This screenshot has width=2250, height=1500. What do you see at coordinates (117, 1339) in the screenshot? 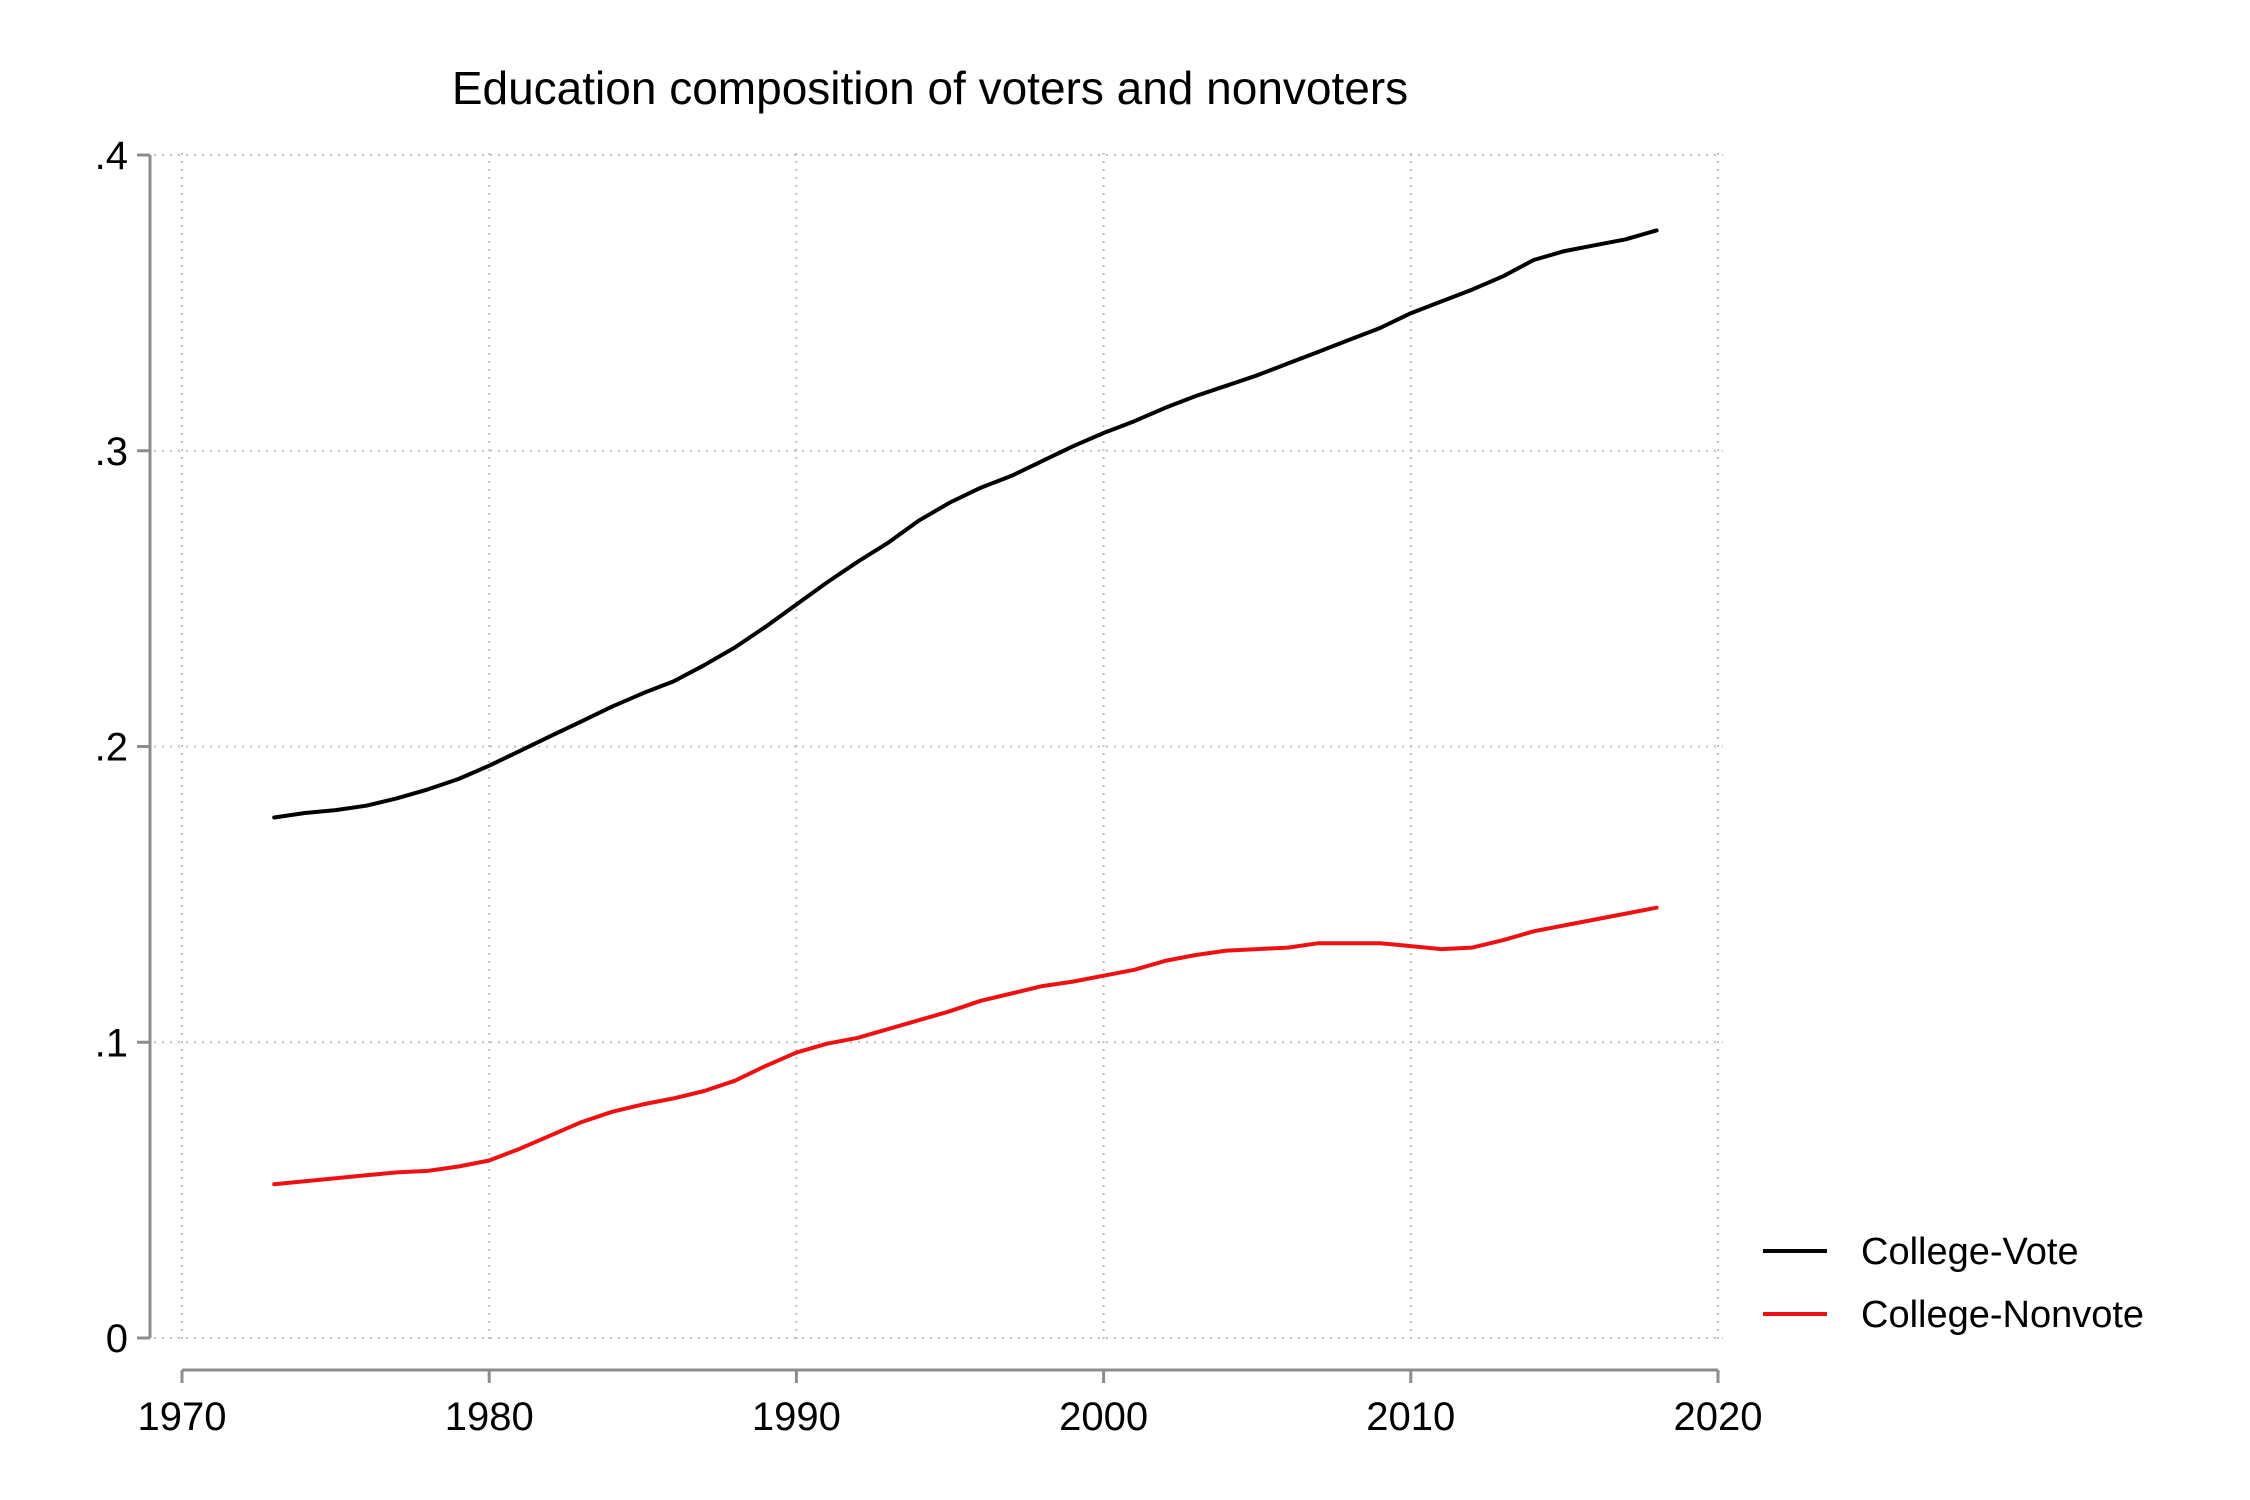
I see `y-tick-label: 0` at bounding box center [117, 1339].